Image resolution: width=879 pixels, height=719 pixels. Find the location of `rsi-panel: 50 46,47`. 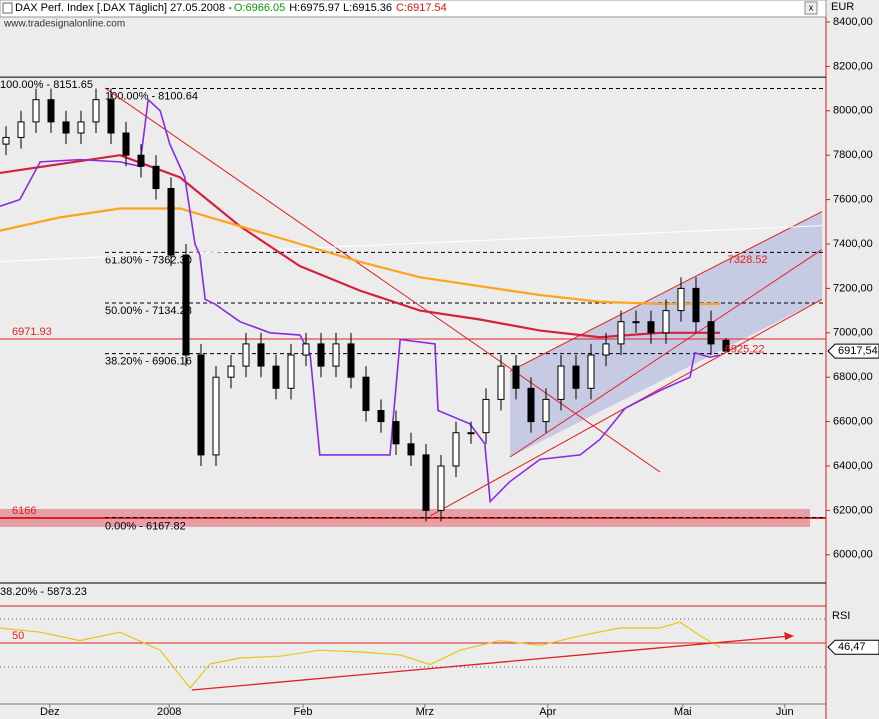

rsi-panel: 50 46,47 is located at coordinates (439, 654).